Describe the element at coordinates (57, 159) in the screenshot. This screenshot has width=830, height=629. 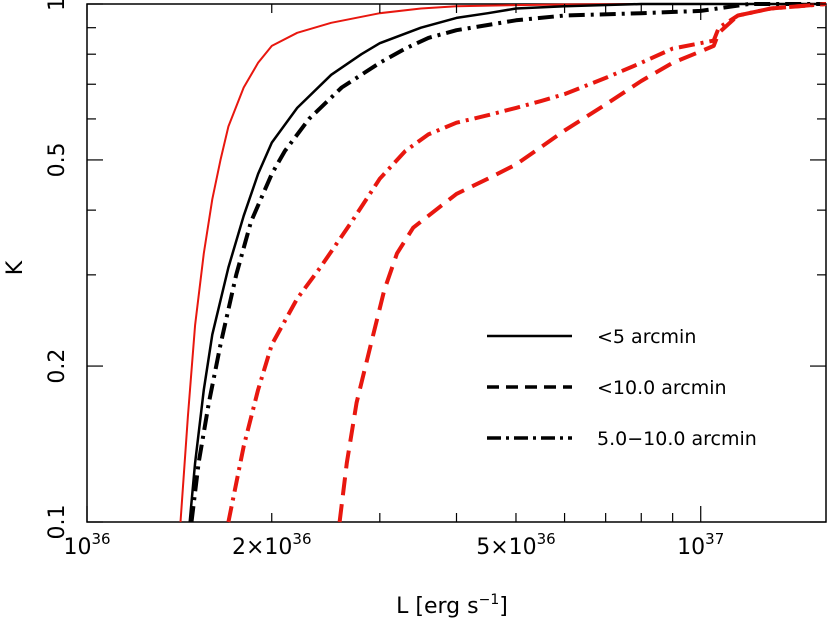
I see `y-tick-label: 0.5` at that location.